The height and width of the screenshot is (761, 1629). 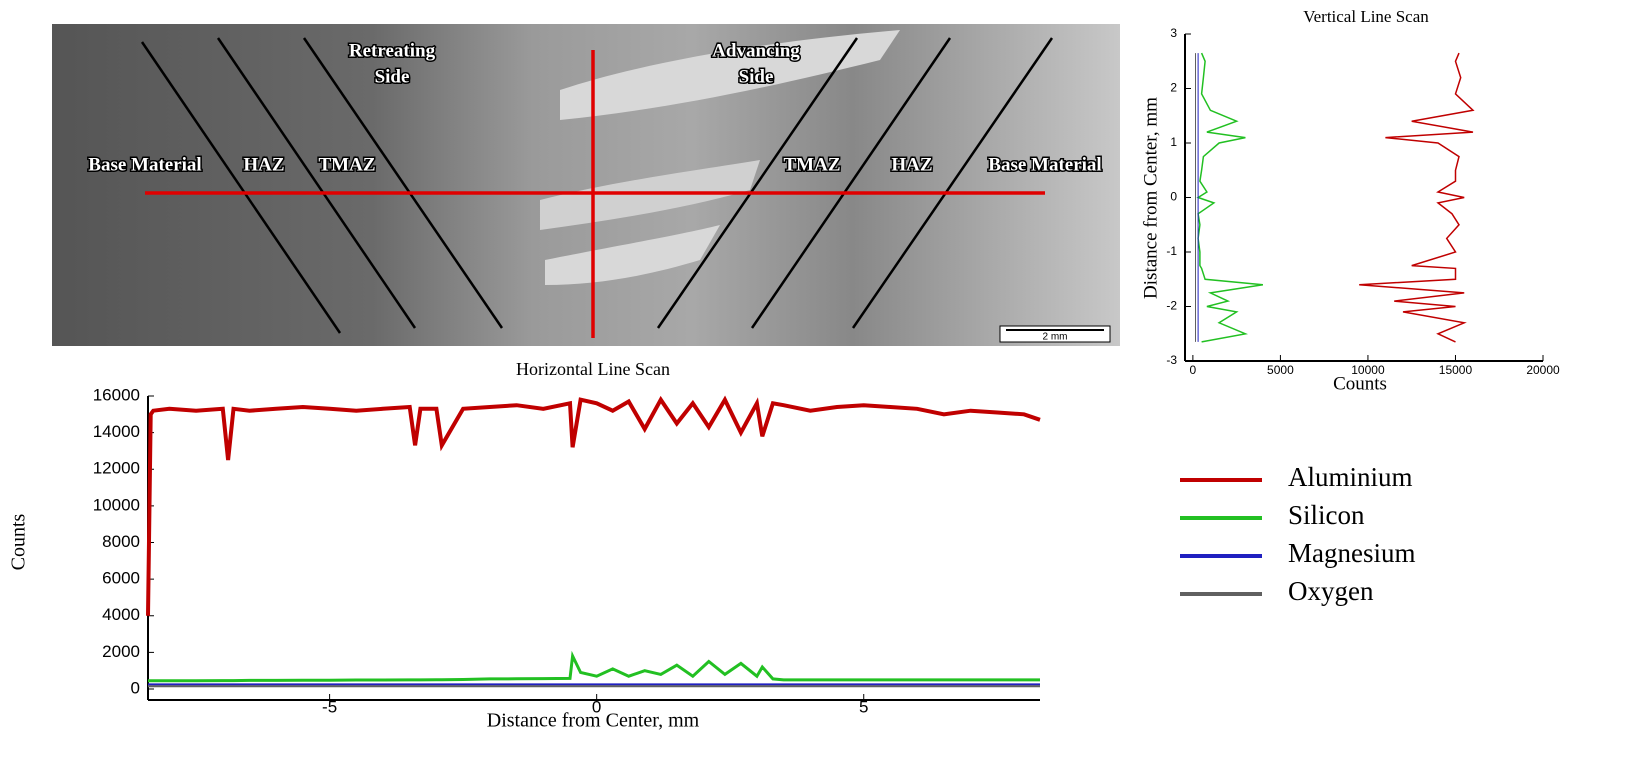 What do you see at coordinates (19, 541) in the screenshot?
I see `y-axis-label: Counts` at bounding box center [19, 541].